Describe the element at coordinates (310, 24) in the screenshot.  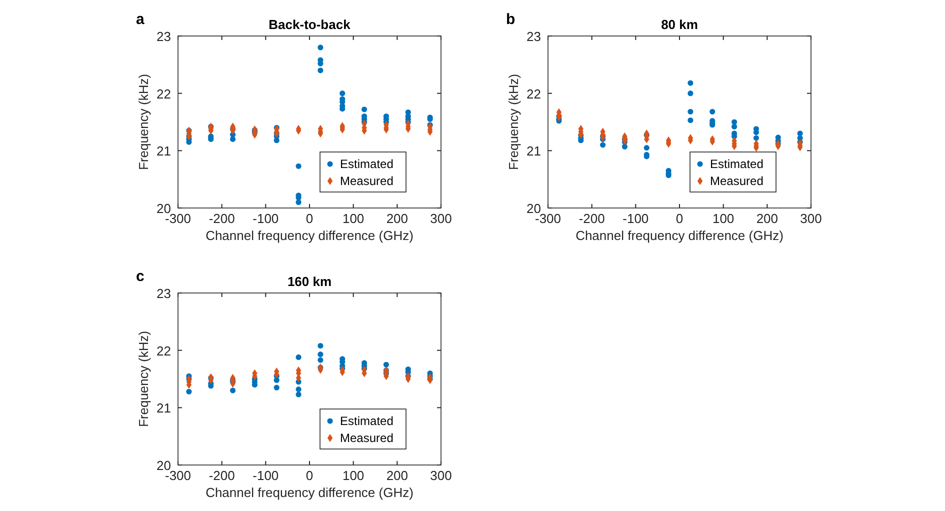
I see `chart-title: Back-to-back` at that location.